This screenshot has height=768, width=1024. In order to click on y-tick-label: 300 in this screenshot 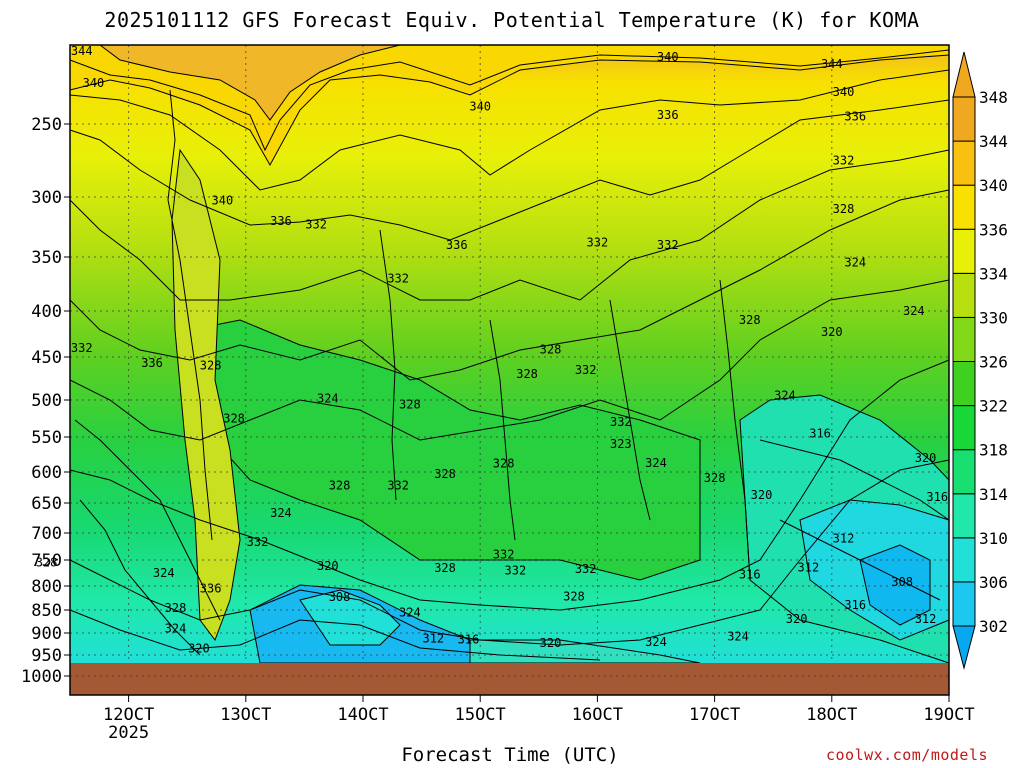, I will do `click(46, 198)`.